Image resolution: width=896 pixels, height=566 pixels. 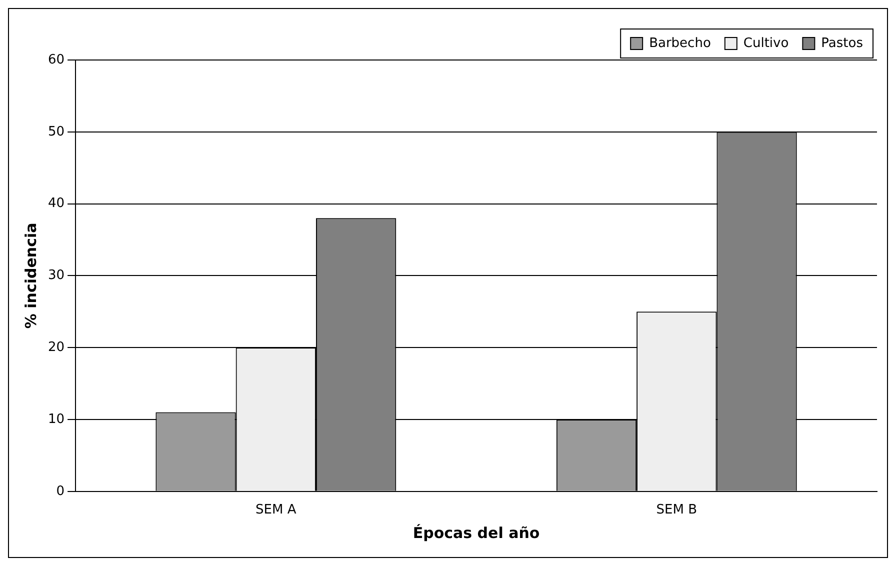 I want to click on y-tick-label: 40, so click(x=56, y=204).